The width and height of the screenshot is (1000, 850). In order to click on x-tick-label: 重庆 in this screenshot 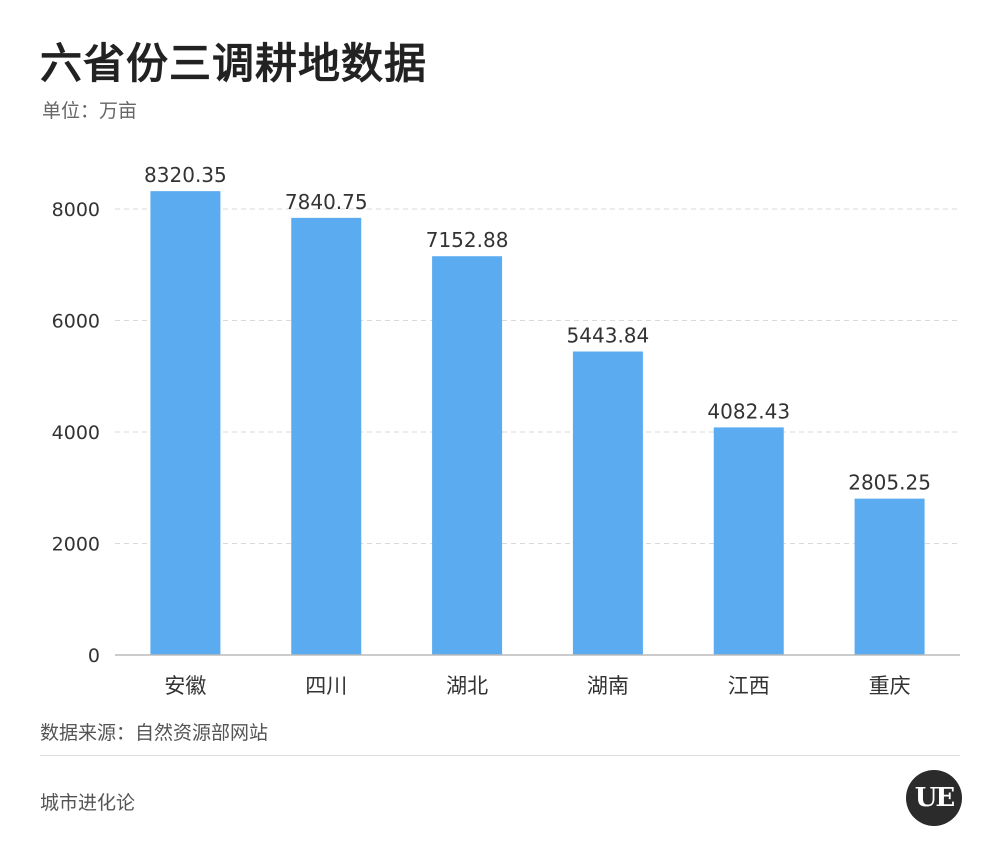, I will do `click(890, 686)`.